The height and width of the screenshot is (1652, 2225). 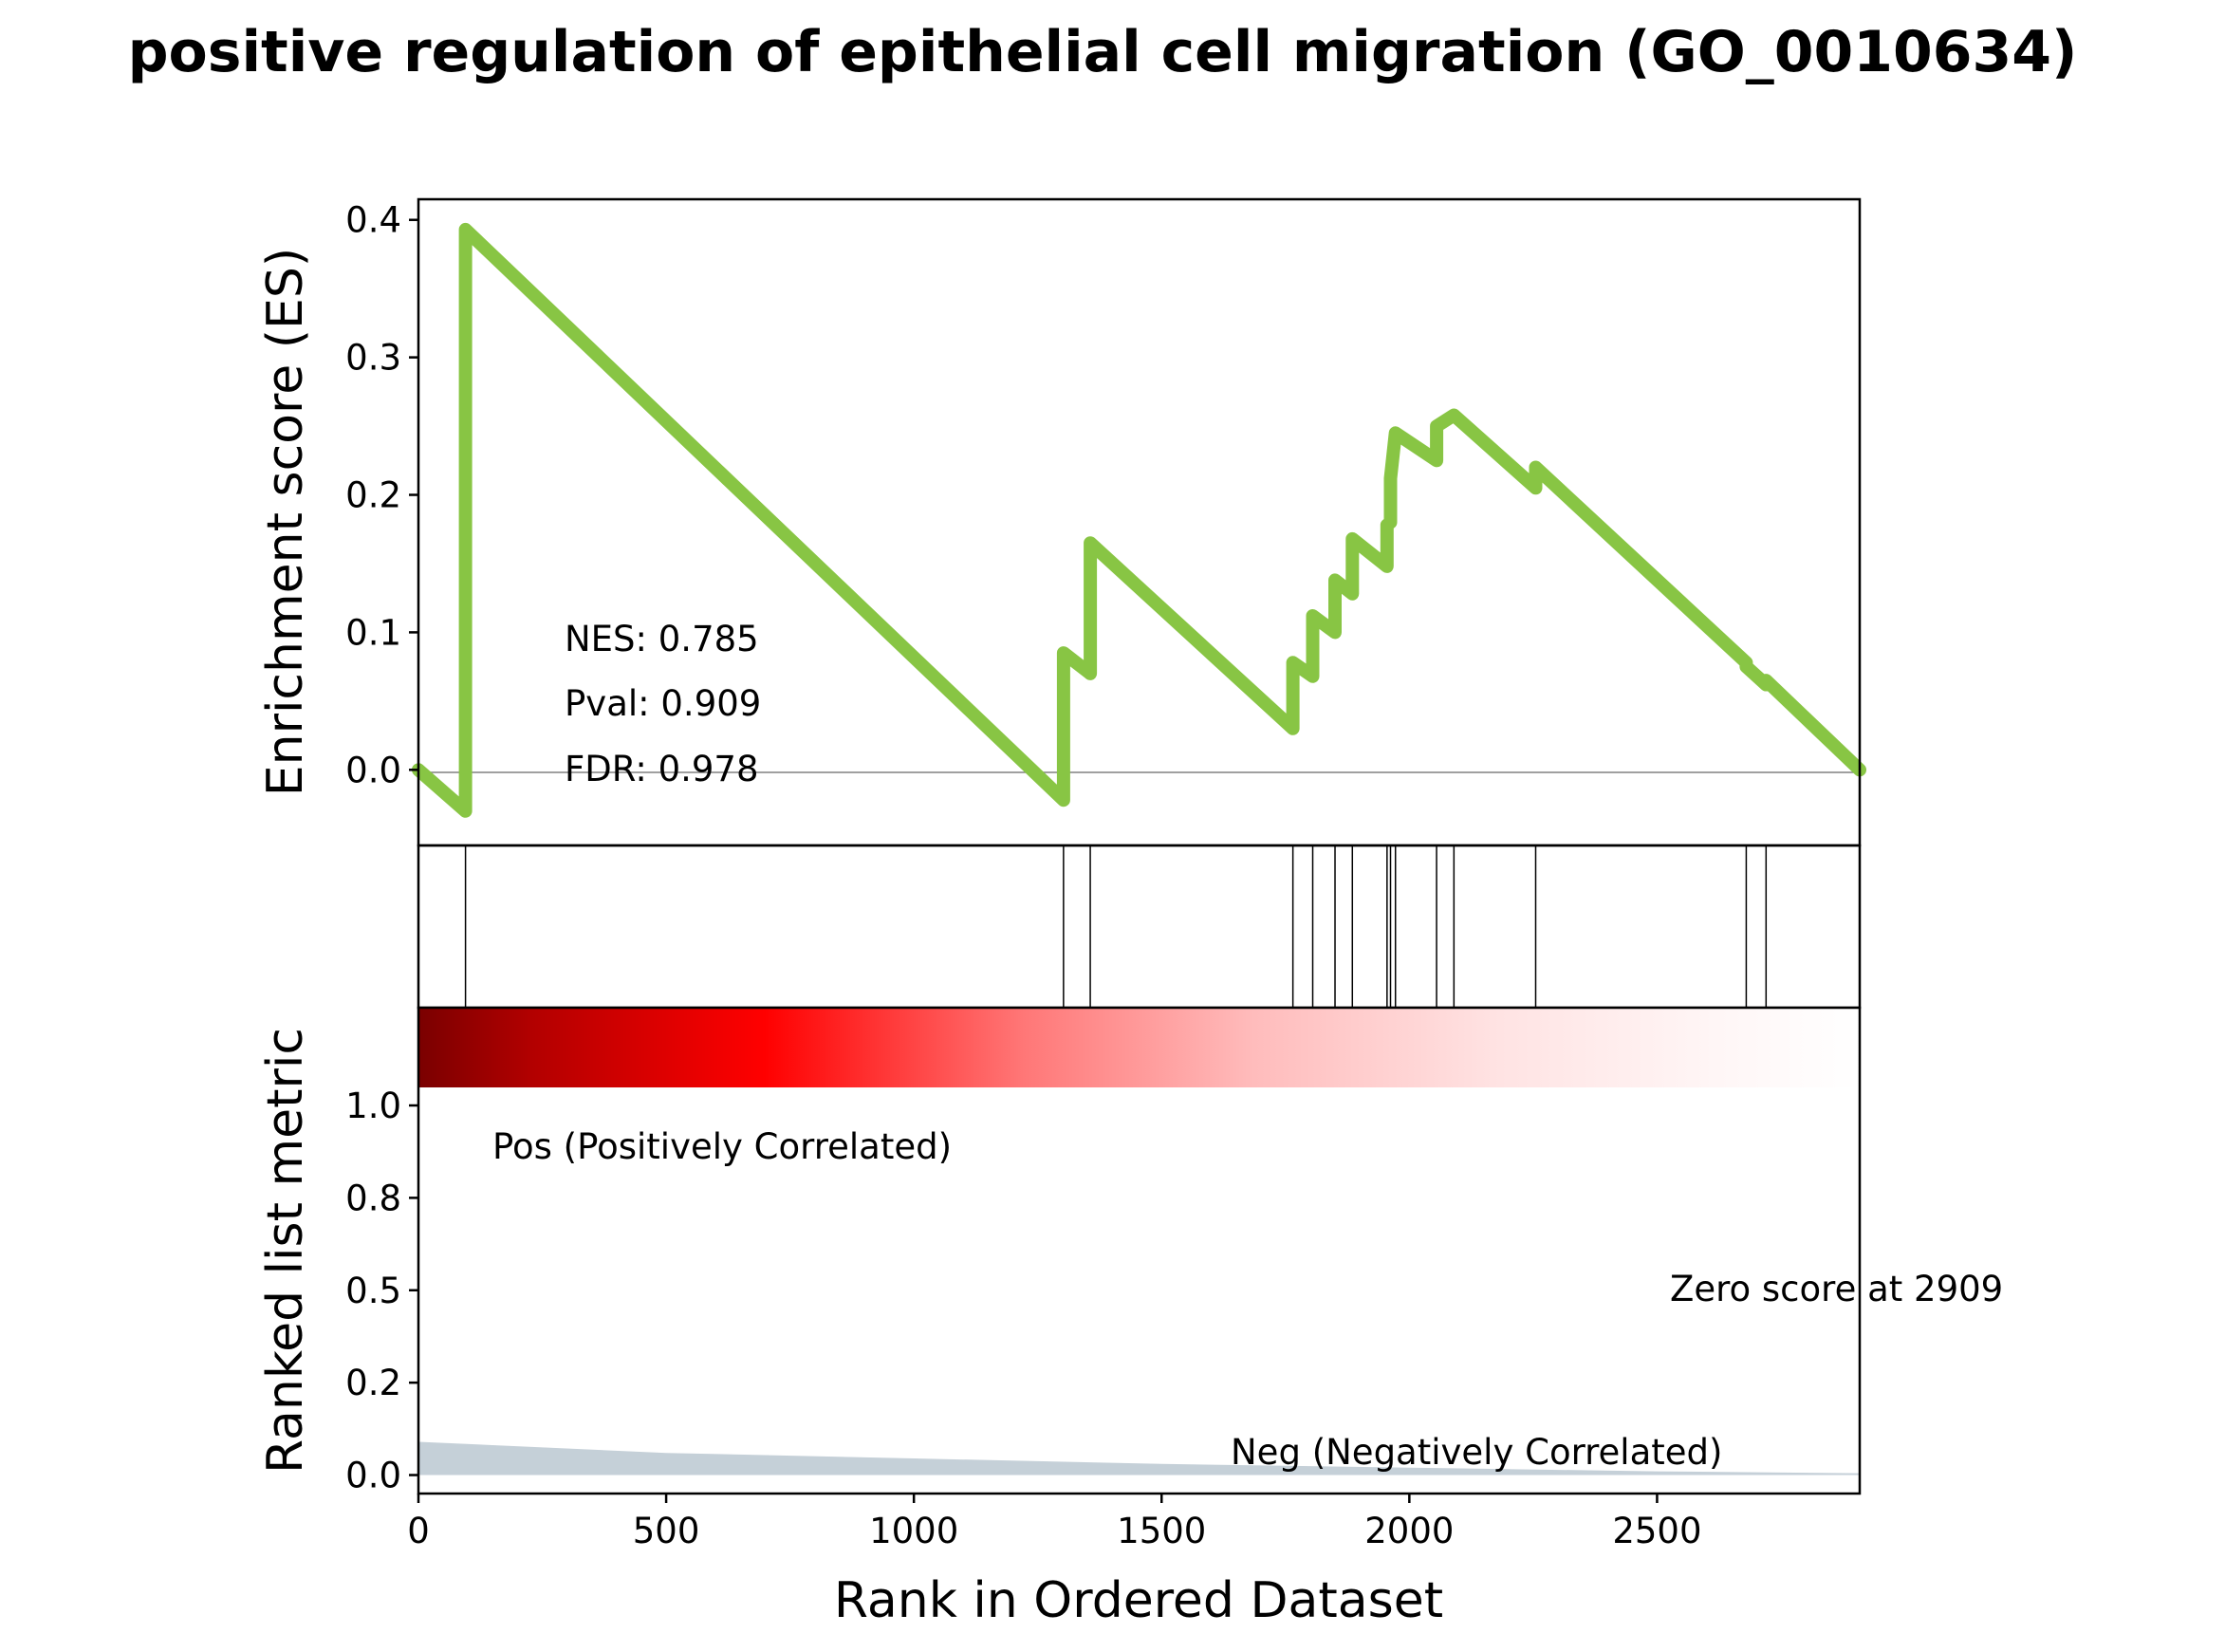 What do you see at coordinates (373, 358) in the screenshot?
I see `es-y-tick-label: 0.3` at bounding box center [373, 358].